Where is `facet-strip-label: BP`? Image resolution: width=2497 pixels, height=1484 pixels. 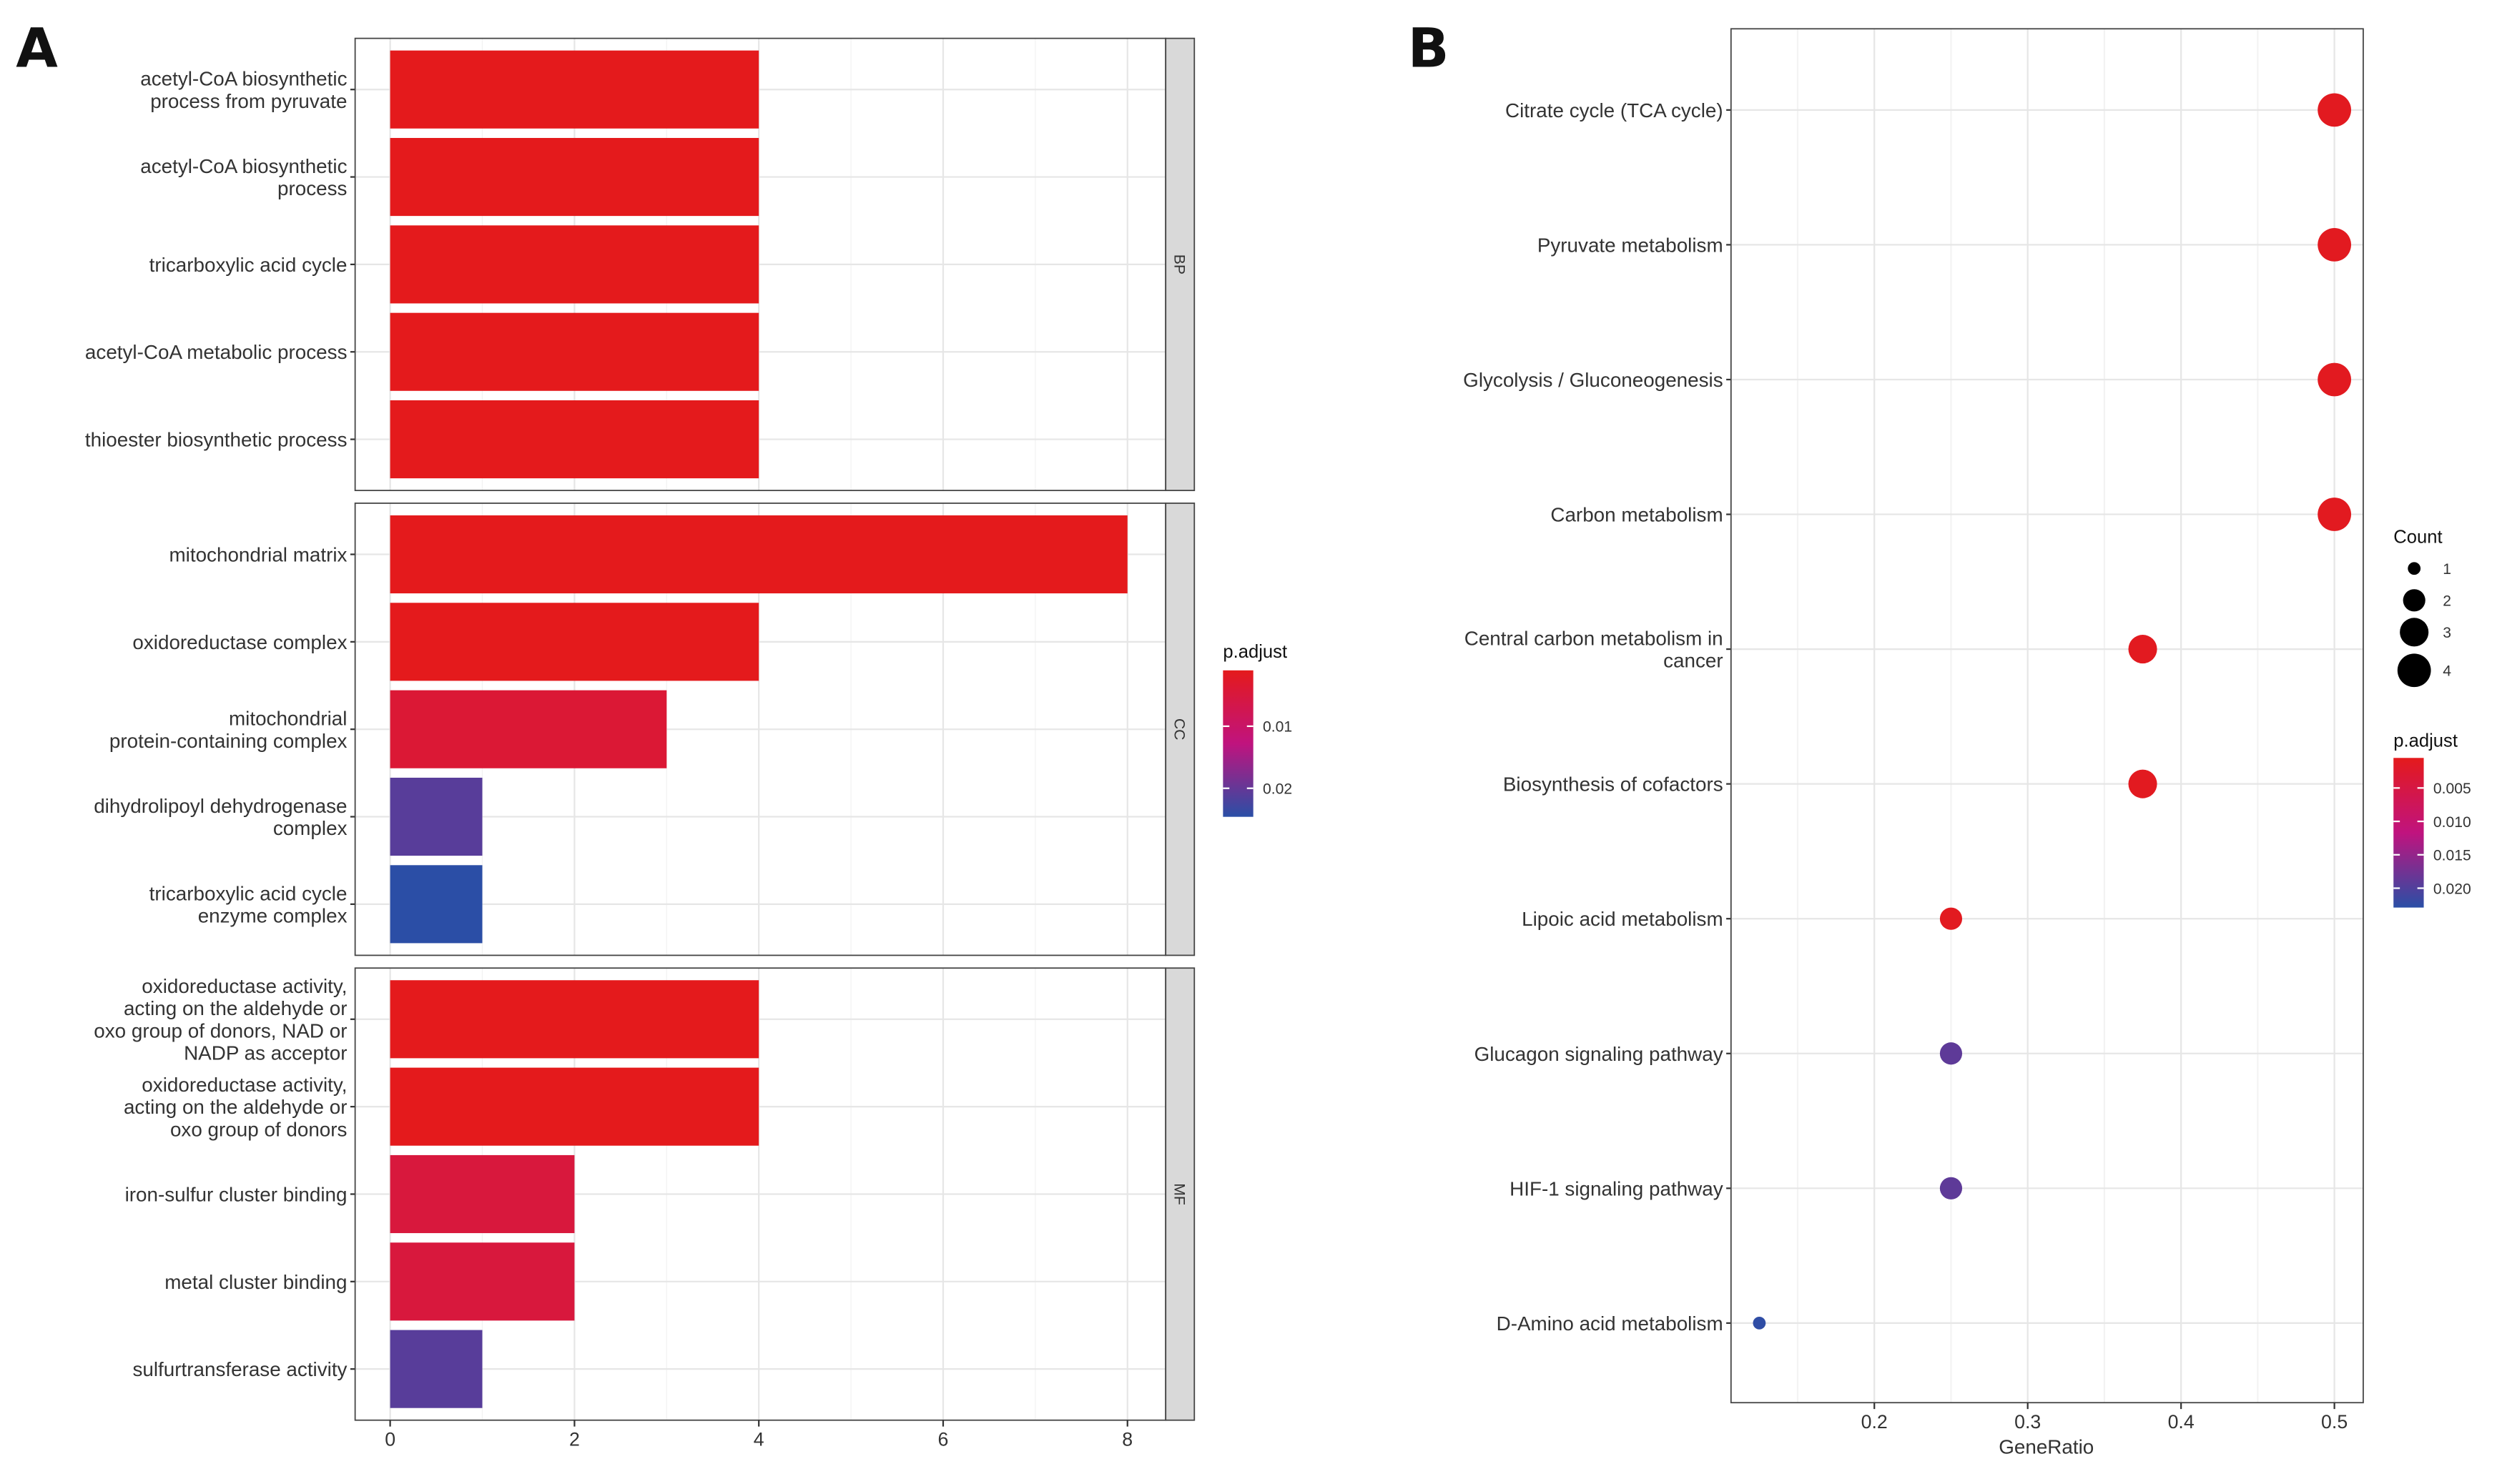 facet-strip-label: BP is located at coordinates (1179, 264).